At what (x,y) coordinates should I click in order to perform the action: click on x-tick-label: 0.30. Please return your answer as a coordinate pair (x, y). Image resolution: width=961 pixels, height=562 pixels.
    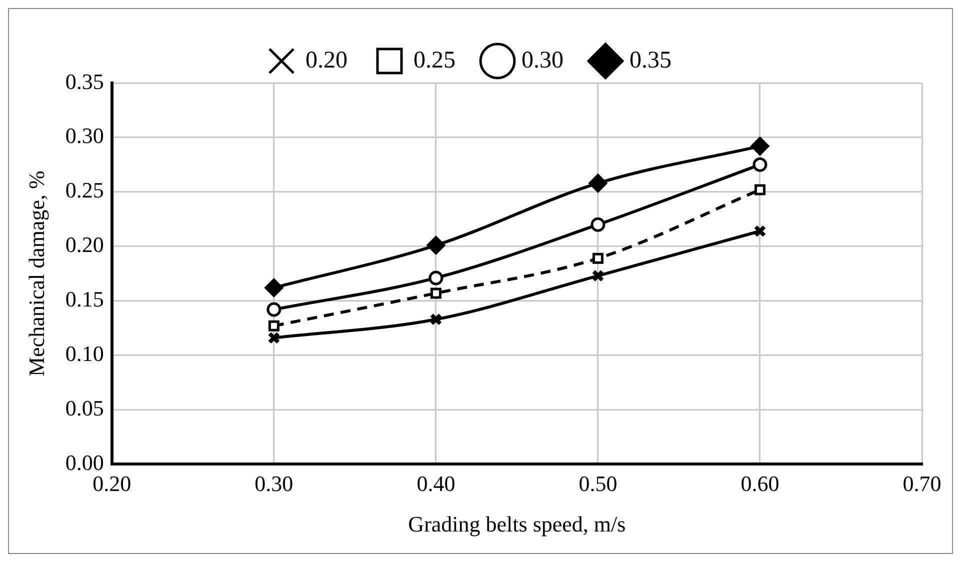
    Looking at the image, I should click on (274, 483).